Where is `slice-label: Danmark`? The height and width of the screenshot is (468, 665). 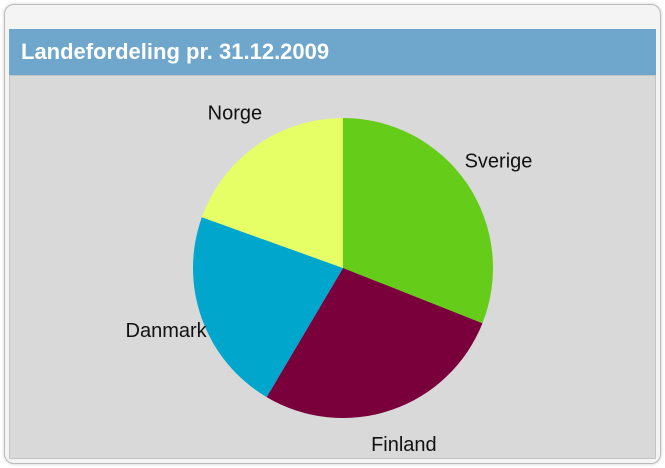
slice-label: Danmark is located at coordinates (167, 331).